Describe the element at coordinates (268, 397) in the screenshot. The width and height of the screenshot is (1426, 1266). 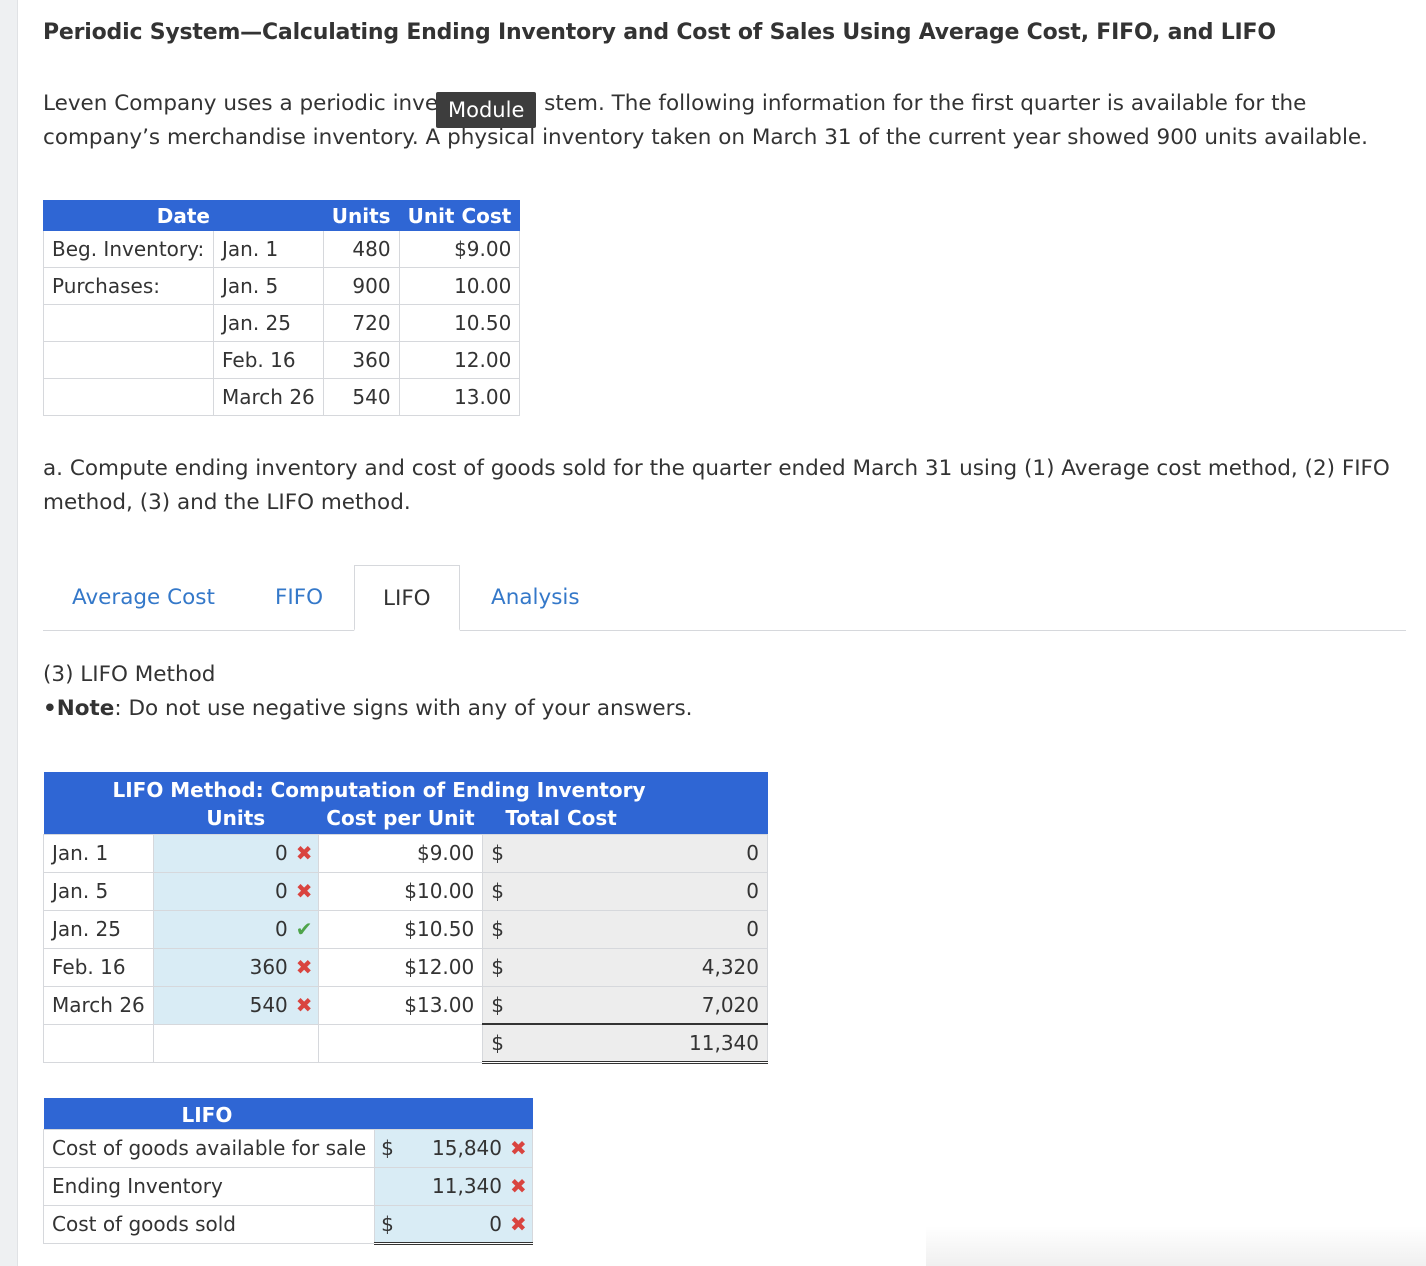
I see `inventory-date: March 26` at that location.